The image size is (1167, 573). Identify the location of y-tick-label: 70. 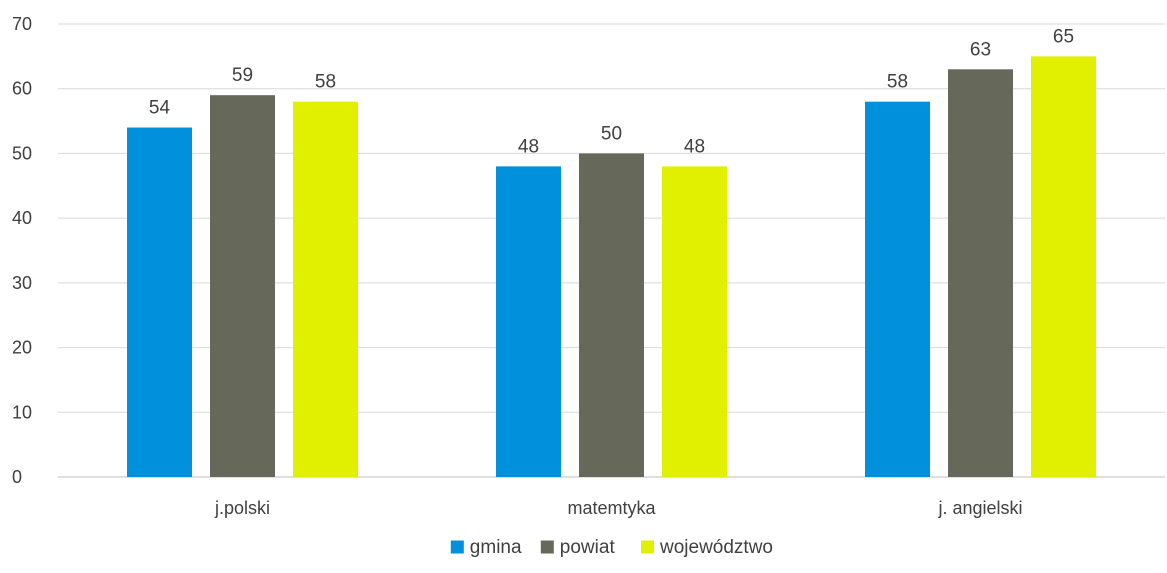
(22, 24).